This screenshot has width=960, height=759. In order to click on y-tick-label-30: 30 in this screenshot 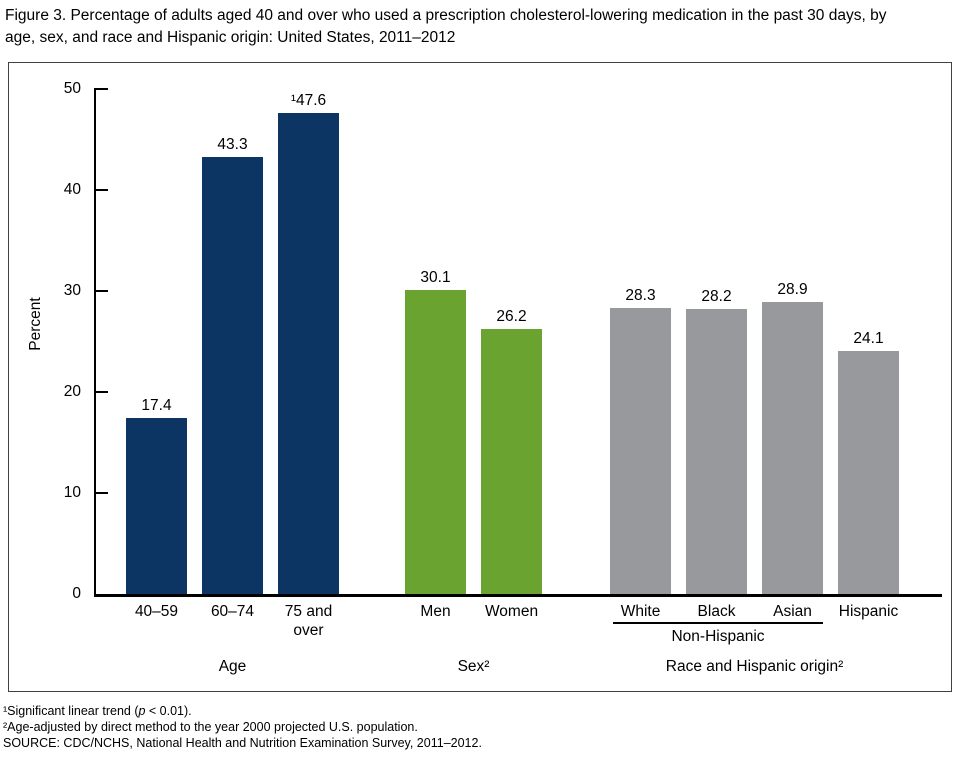, I will do `click(72, 290)`.